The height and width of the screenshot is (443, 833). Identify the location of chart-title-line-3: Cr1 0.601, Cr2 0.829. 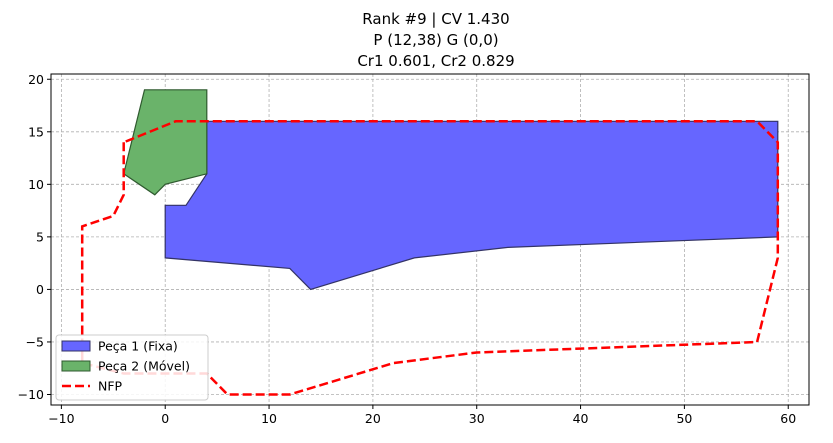
(435, 61).